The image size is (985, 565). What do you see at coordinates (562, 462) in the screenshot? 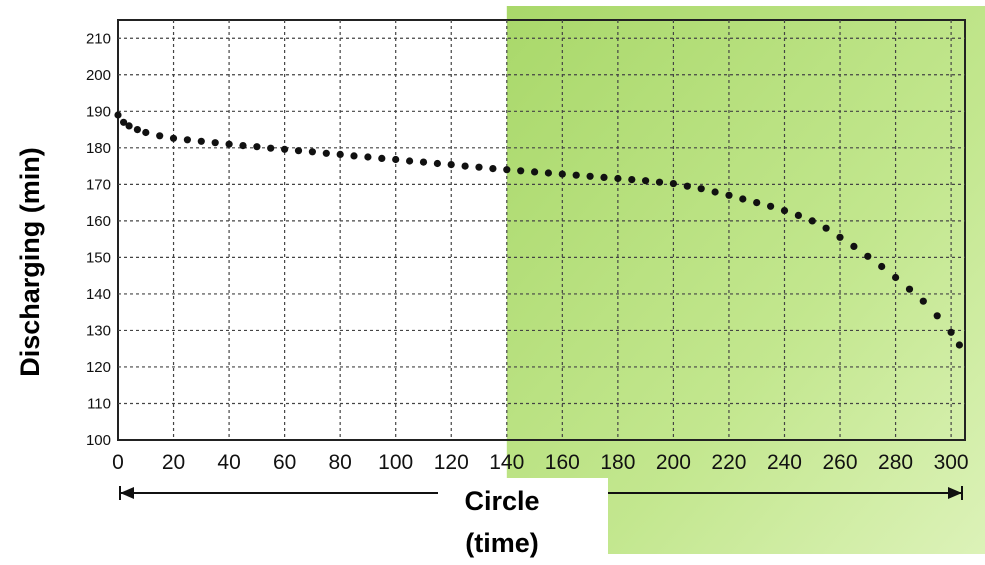
I see `x-tick-label: 160` at bounding box center [562, 462].